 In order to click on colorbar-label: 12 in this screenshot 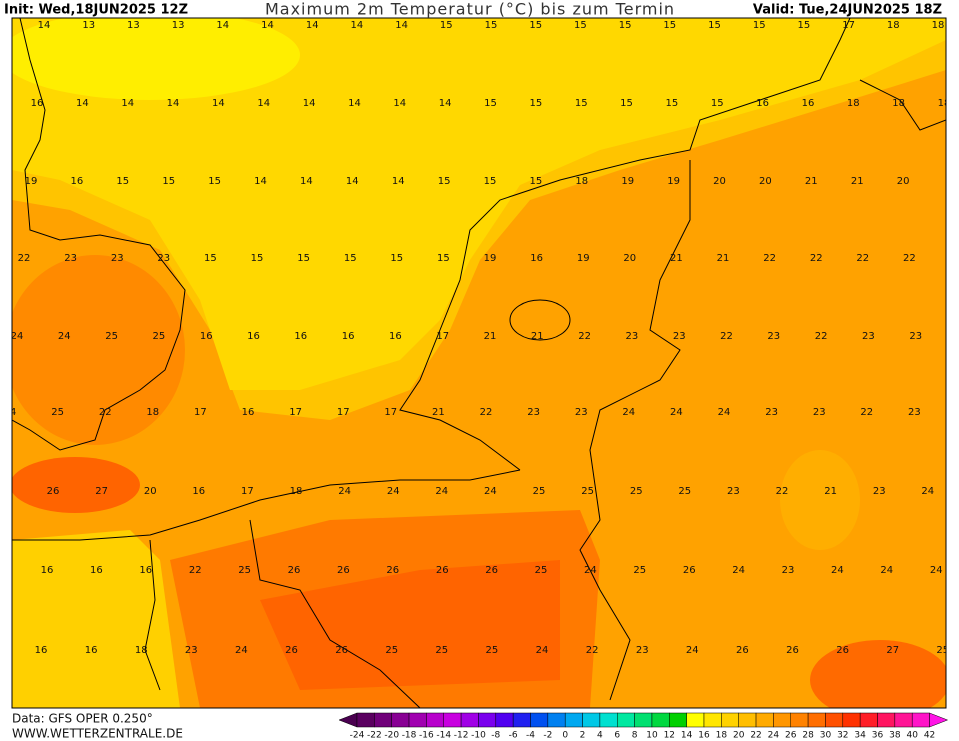, I will do `click(669, 736)`.